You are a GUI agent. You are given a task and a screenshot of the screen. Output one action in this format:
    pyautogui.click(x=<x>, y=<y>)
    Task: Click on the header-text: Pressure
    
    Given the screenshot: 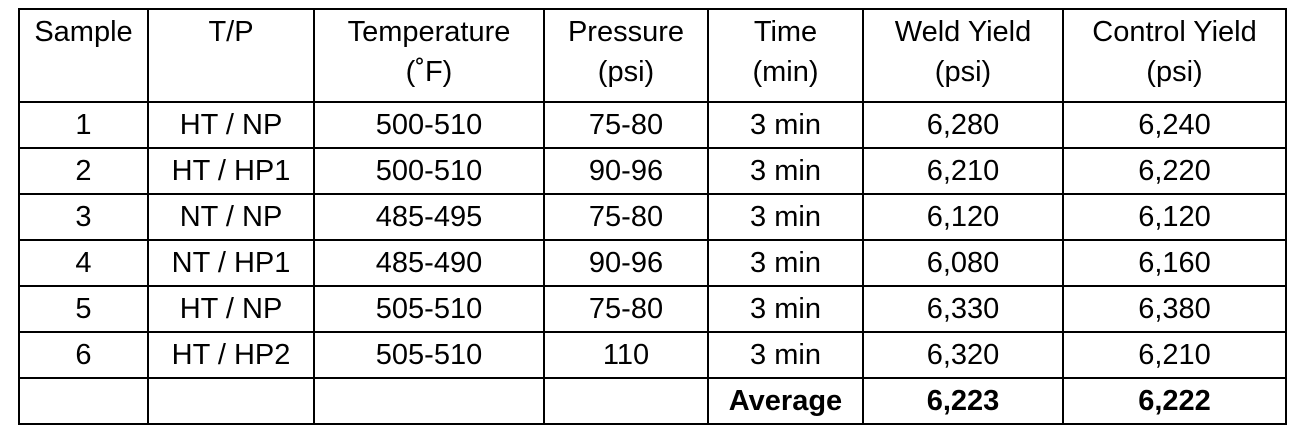 What is the action you would take?
    pyautogui.click(x=626, y=32)
    